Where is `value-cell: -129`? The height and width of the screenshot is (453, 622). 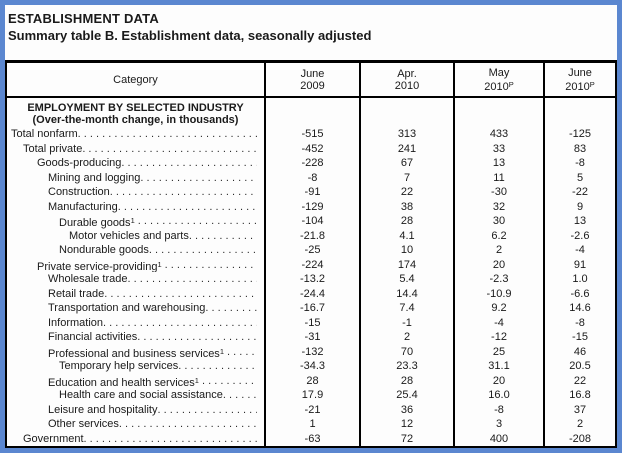
value-cell: -129 is located at coordinates (311, 206).